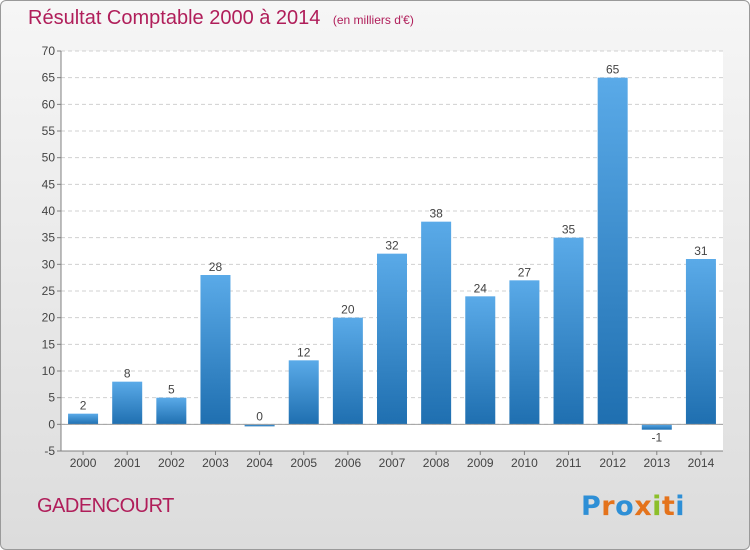  What do you see at coordinates (127, 463) in the screenshot?
I see `x-tick-label: 2001` at bounding box center [127, 463].